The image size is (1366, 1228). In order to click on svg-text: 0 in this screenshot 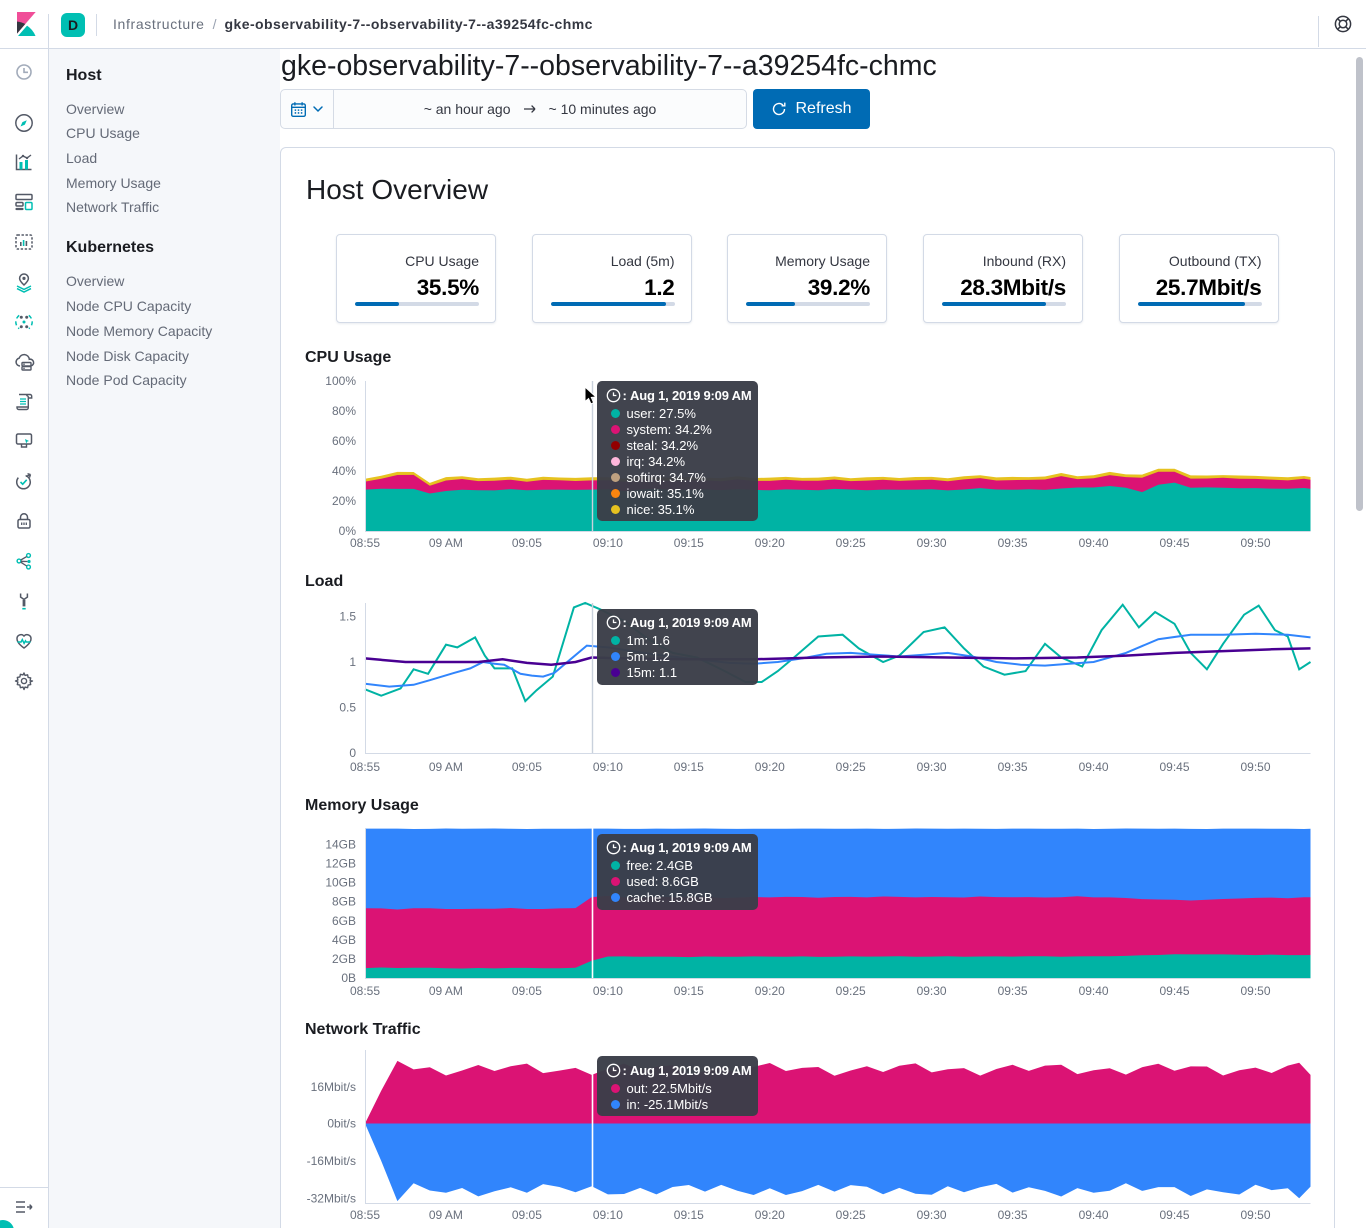, I will do `click(352, 753)`.